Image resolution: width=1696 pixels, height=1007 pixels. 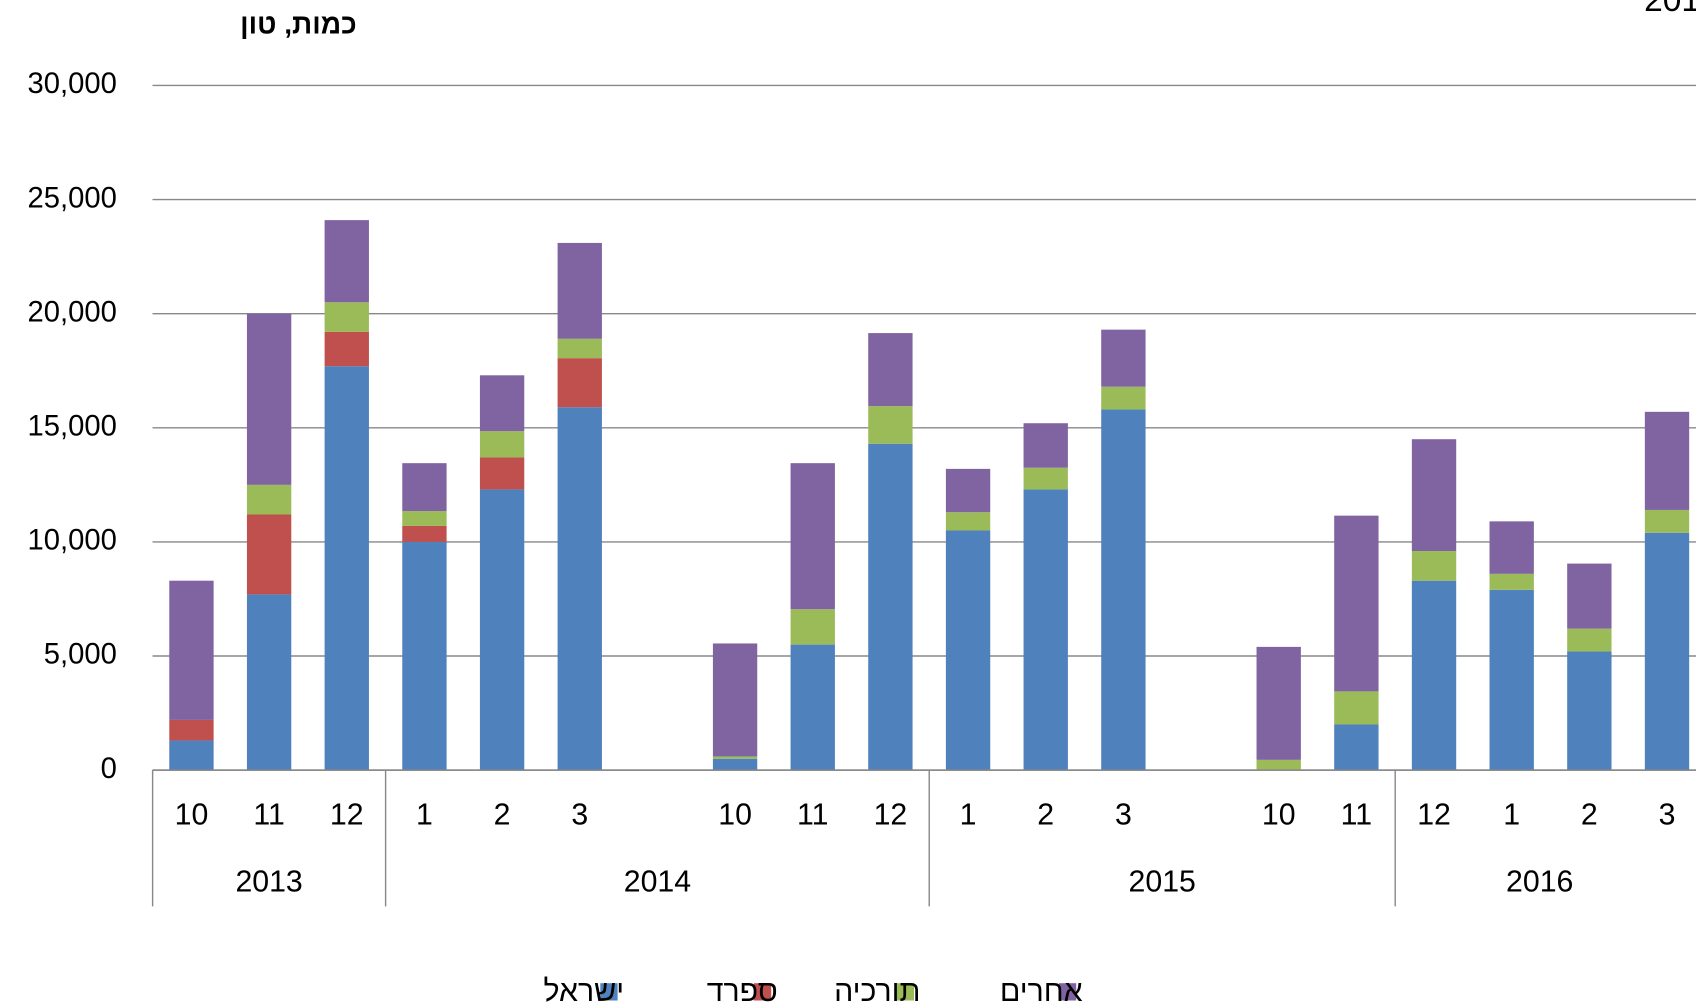 I want to click on y-axis-label: כמות, טון, so click(x=298, y=23).